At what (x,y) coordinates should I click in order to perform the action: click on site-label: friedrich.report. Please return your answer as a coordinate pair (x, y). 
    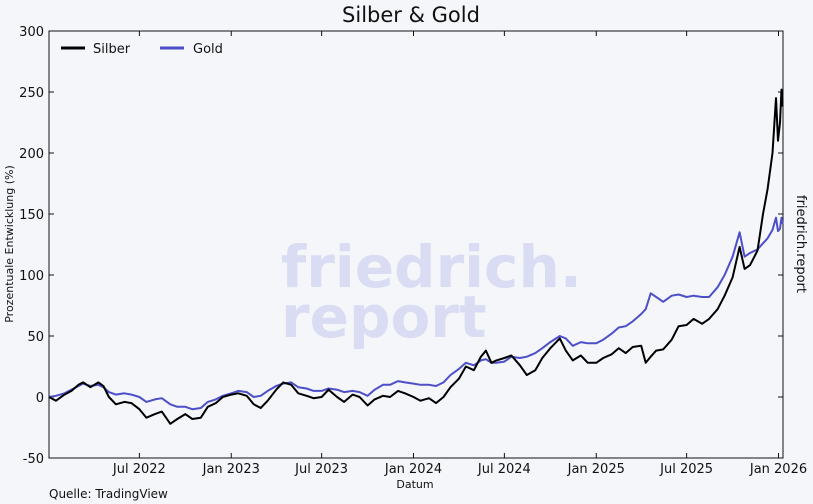
    Looking at the image, I should click on (800, 244).